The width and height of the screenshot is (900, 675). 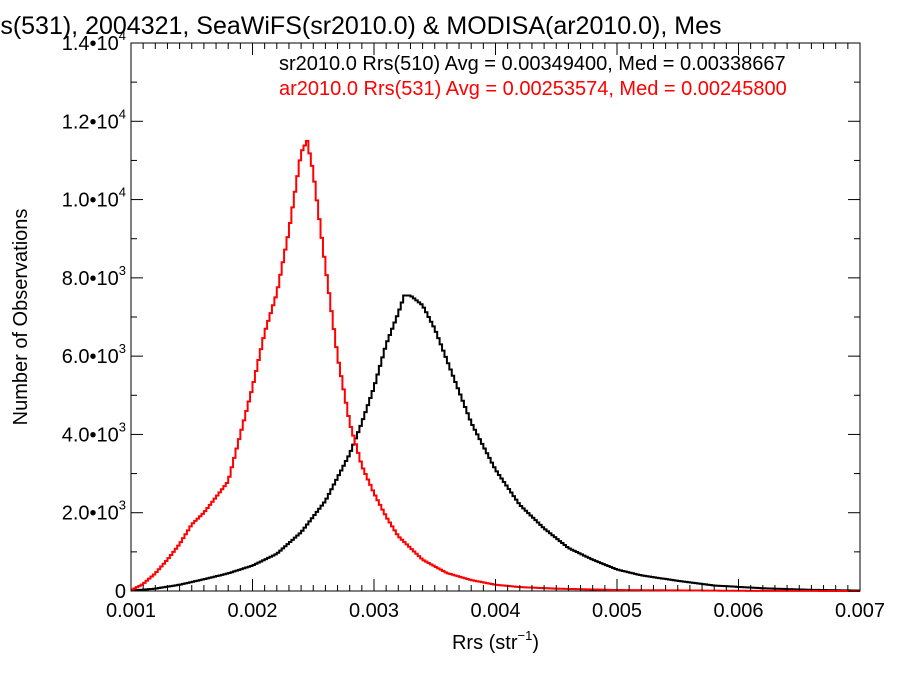 What do you see at coordinates (374, 611) in the screenshot?
I see `x-tick-label: 0.003` at bounding box center [374, 611].